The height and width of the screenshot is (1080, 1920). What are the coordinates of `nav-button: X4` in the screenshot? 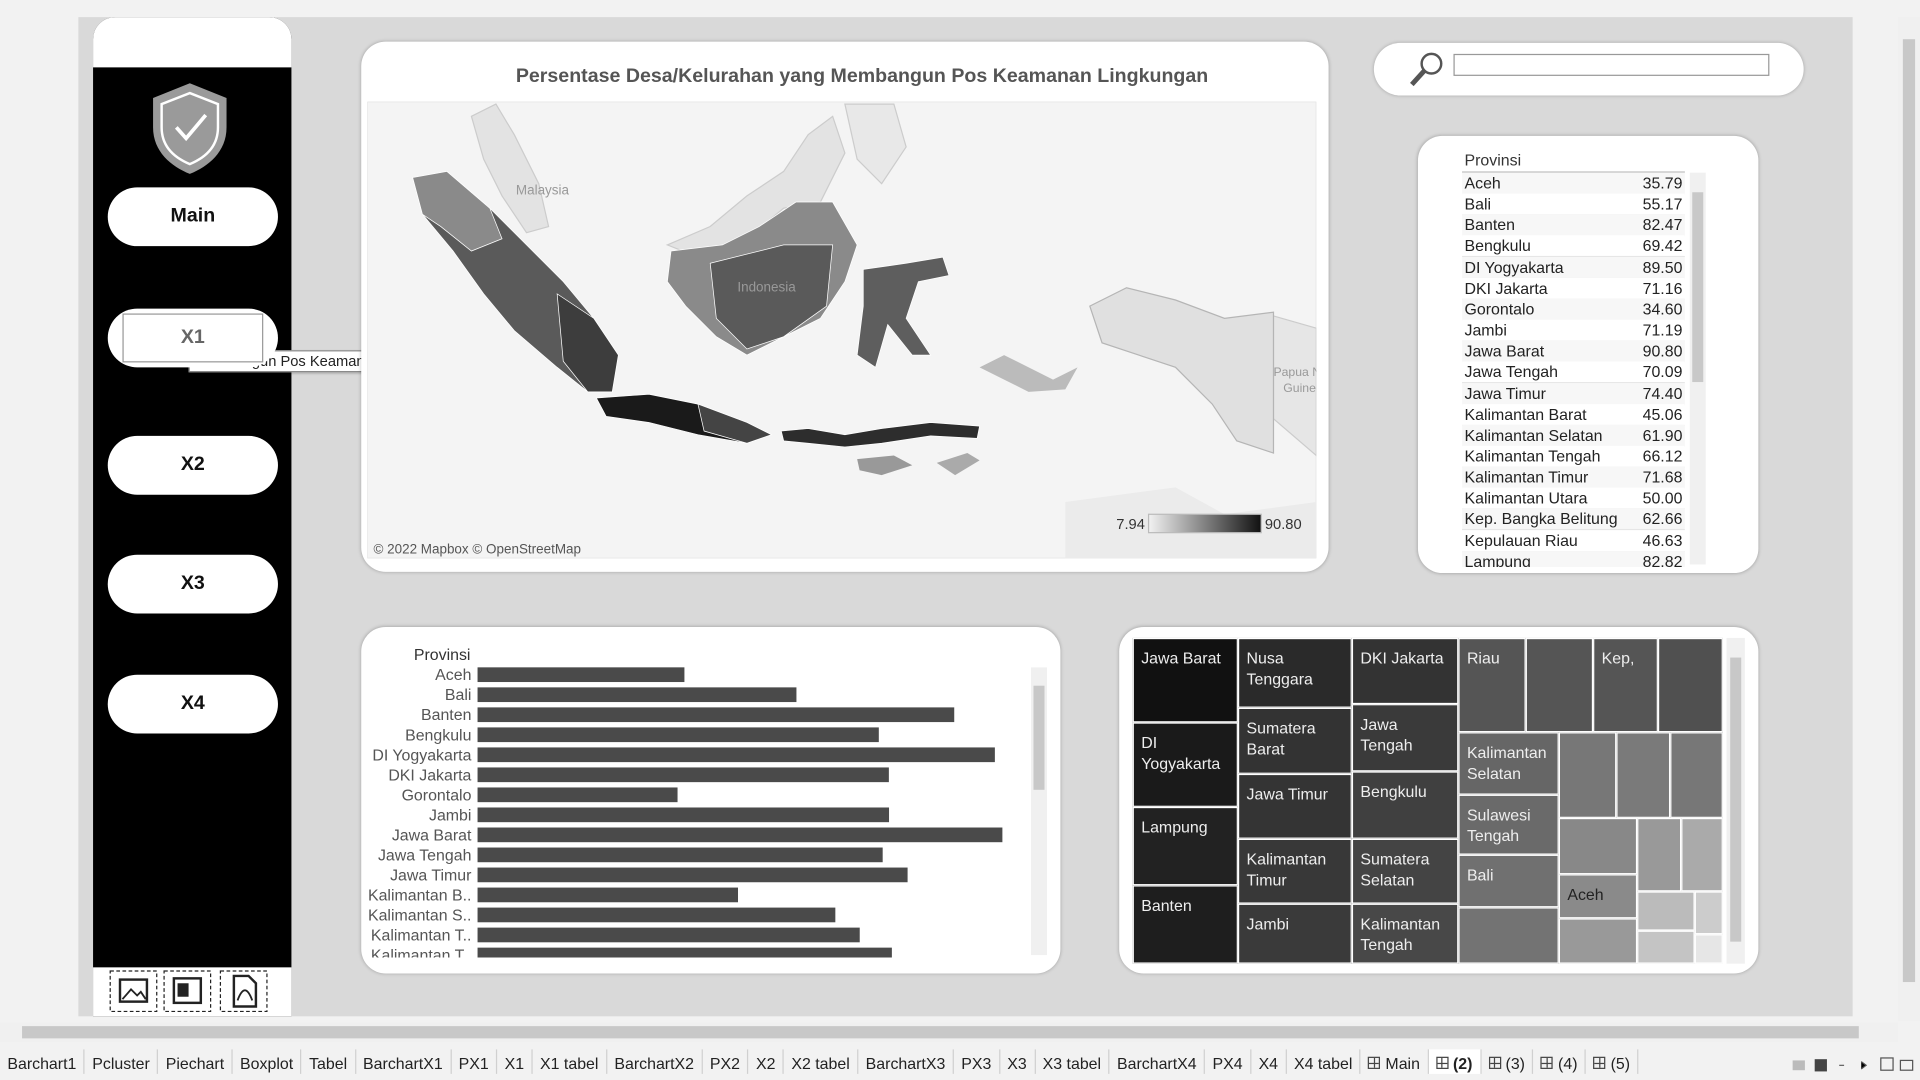 It's located at (192, 704).